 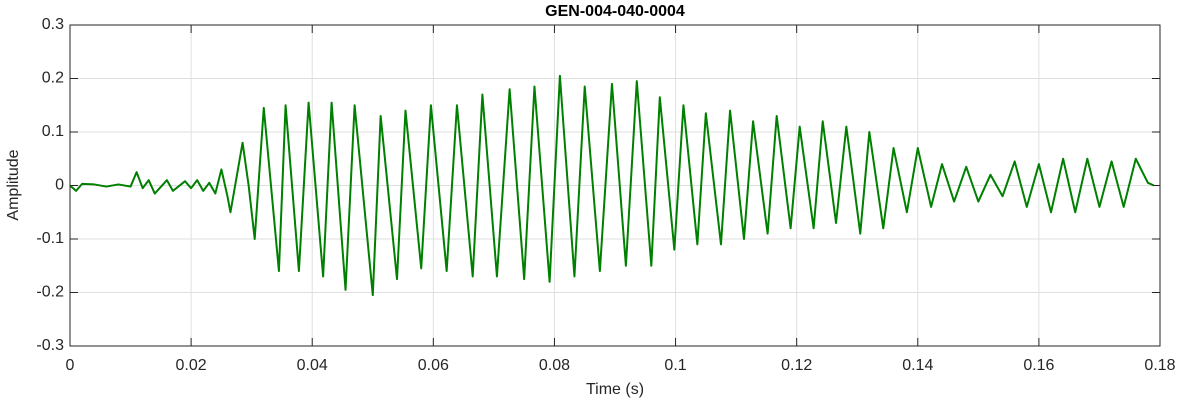 What do you see at coordinates (53, 78) in the screenshot?
I see `y-tick-label: 0.2` at bounding box center [53, 78].